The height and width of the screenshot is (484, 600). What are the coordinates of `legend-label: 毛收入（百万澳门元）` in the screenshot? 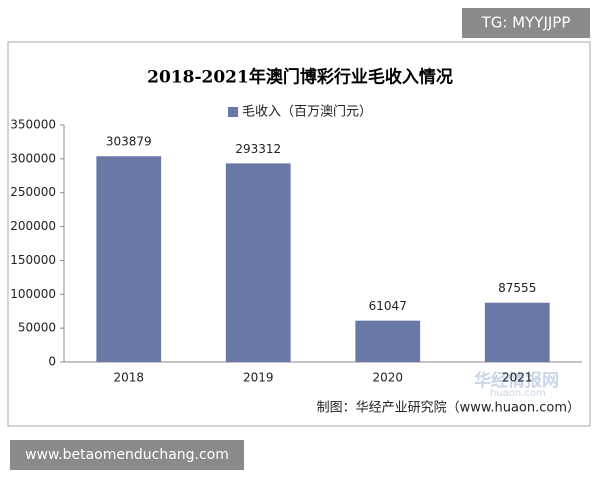 It's located at (307, 112).